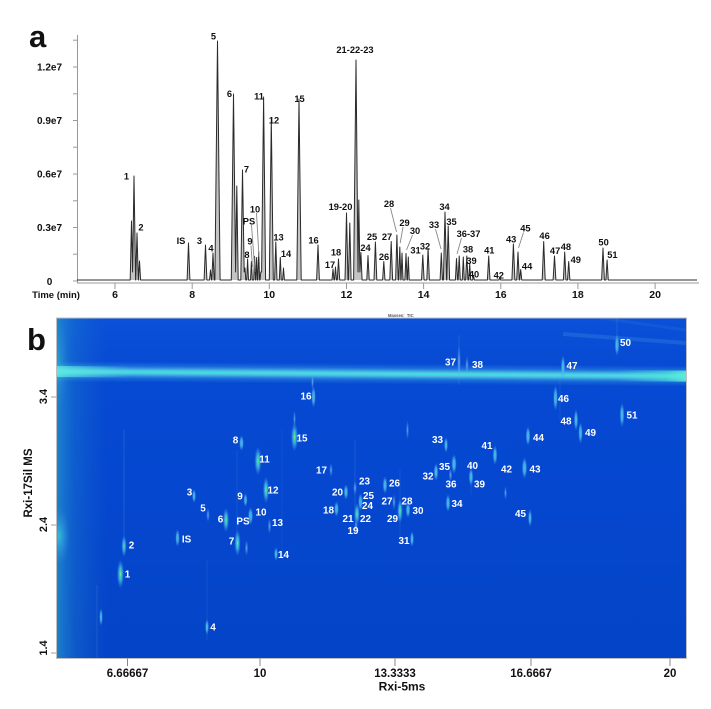 This screenshot has height=709, width=711. Describe the element at coordinates (232, 541) in the screenshot. I see `svg-text: 7` at that location.